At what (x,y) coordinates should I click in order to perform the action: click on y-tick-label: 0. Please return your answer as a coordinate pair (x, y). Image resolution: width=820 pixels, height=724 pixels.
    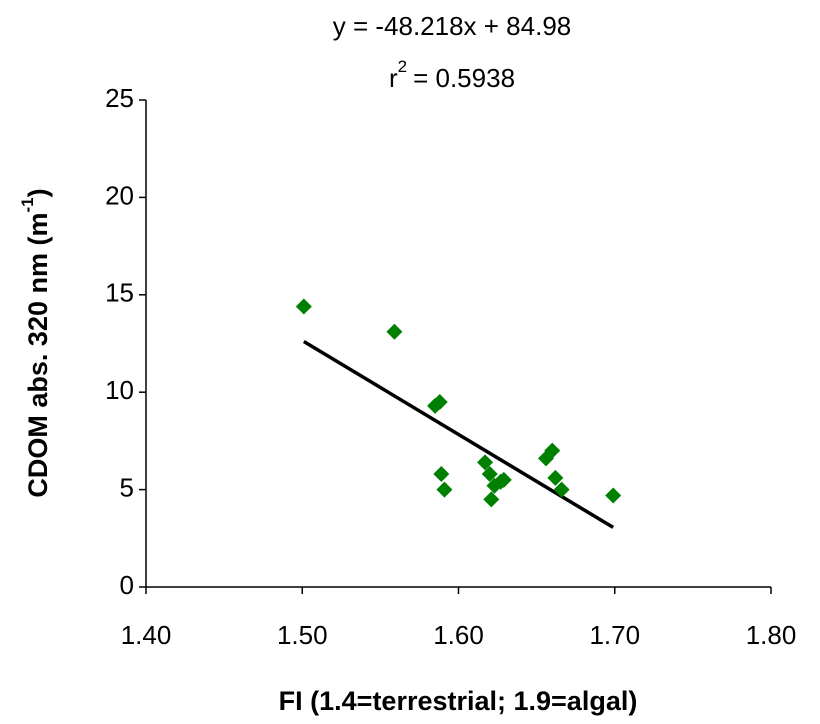
    Looking at the image, I should click on (127, 585).